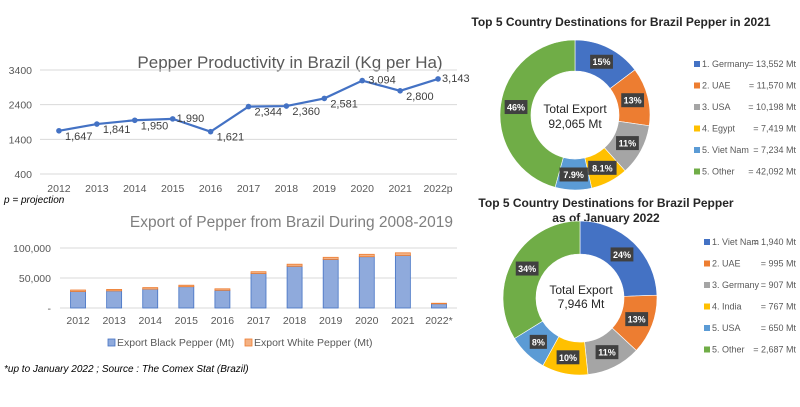  I want to click on legend-country-label: 2. UAE, so click(716, 86).